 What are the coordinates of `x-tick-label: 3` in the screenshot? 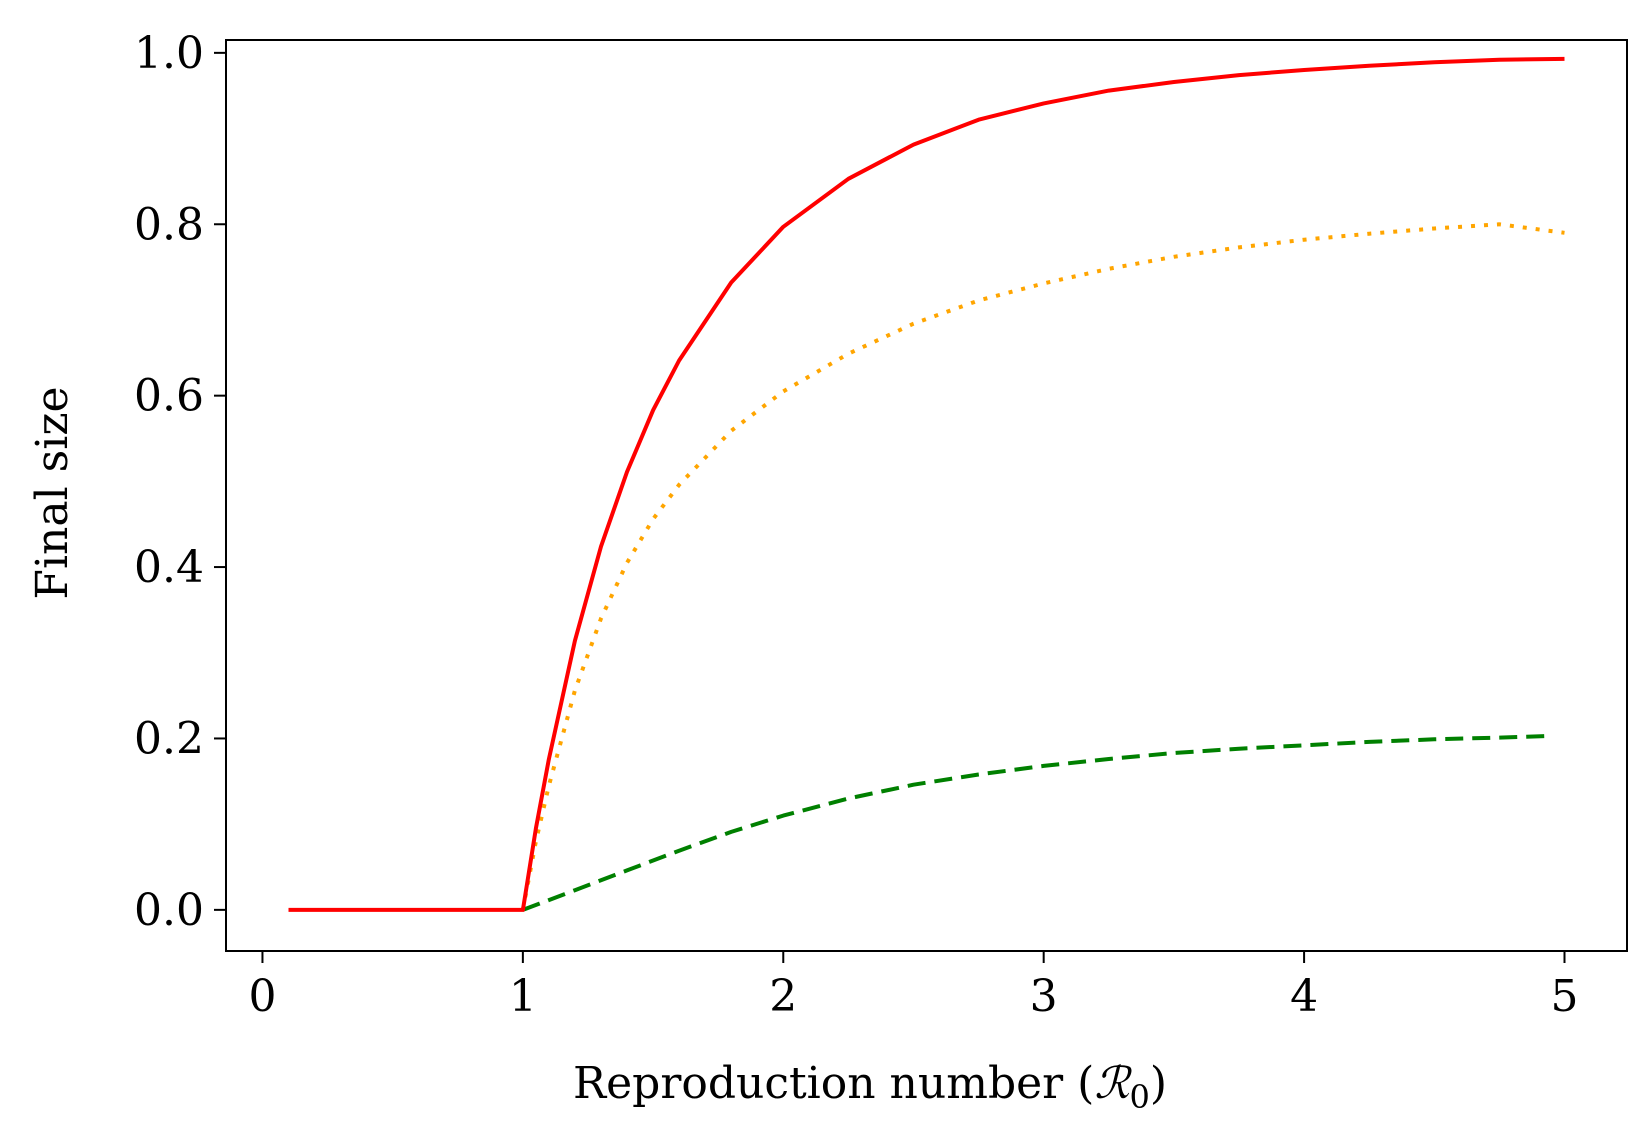 It's located at (1044, 996).